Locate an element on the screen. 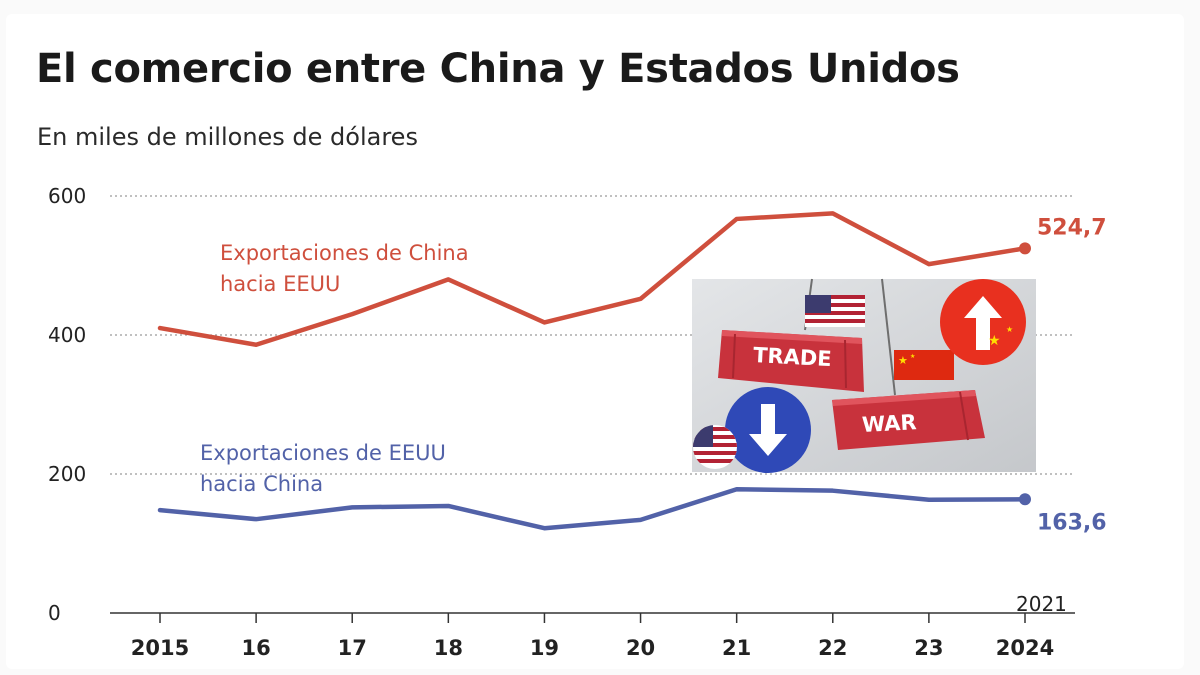 This screenshot has width=1200, height=675. x-tick-label: 22 is located at coordinates (832, 648).